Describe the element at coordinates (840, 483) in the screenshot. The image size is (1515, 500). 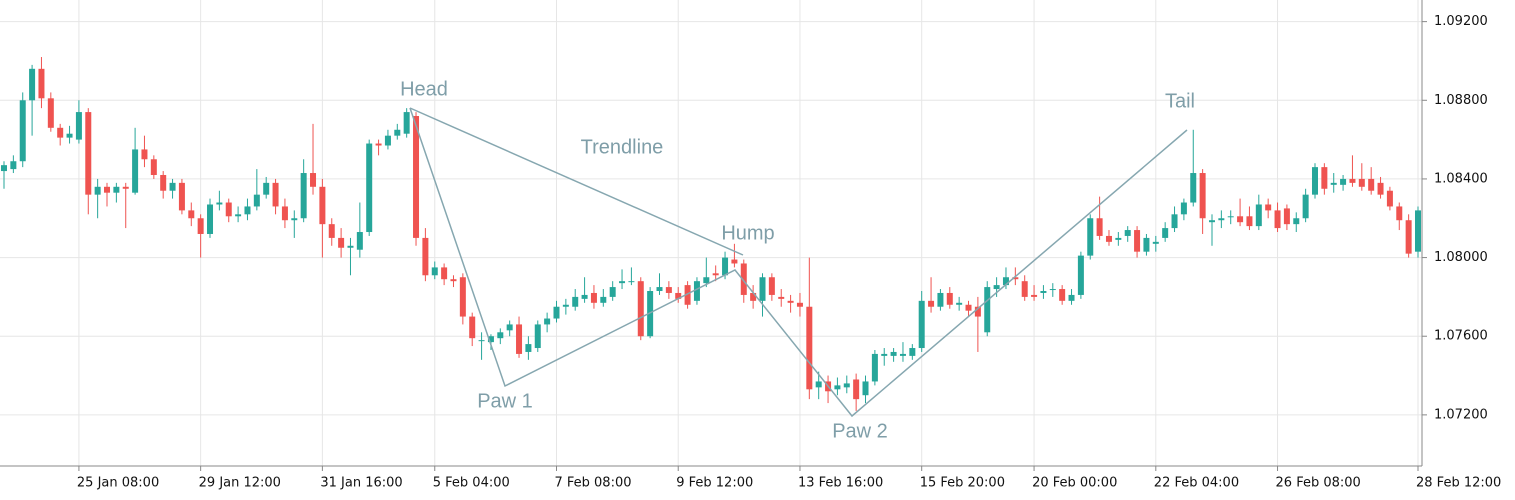
I see `x-tick-label: 13 Feb 16:00` at that location.